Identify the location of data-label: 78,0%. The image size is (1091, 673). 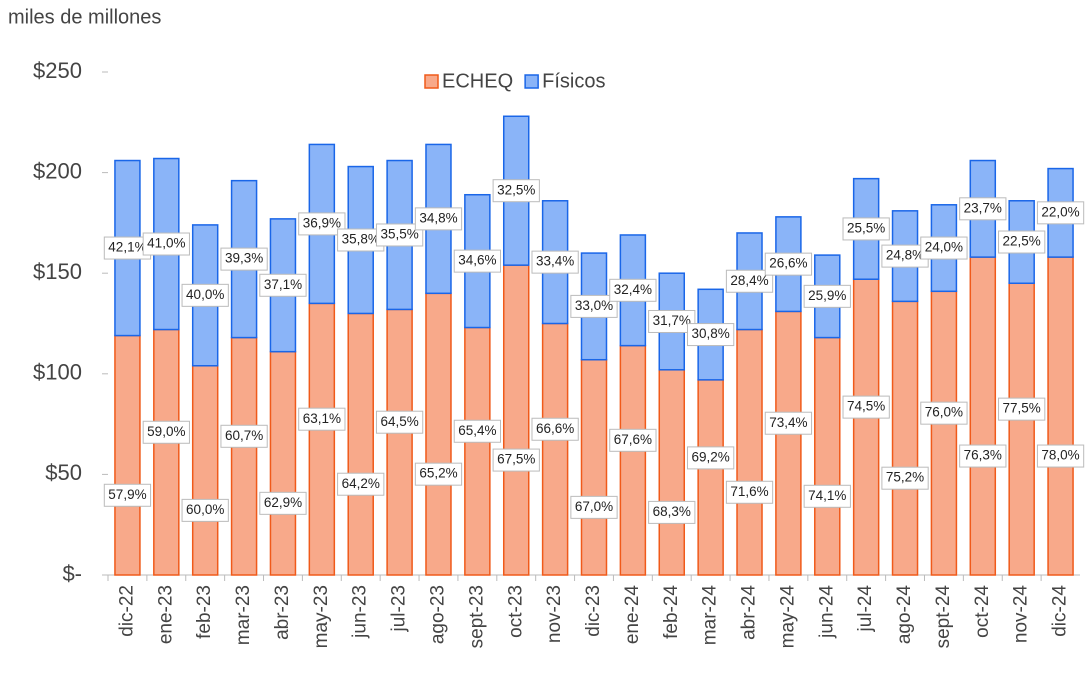
(1060, 455).